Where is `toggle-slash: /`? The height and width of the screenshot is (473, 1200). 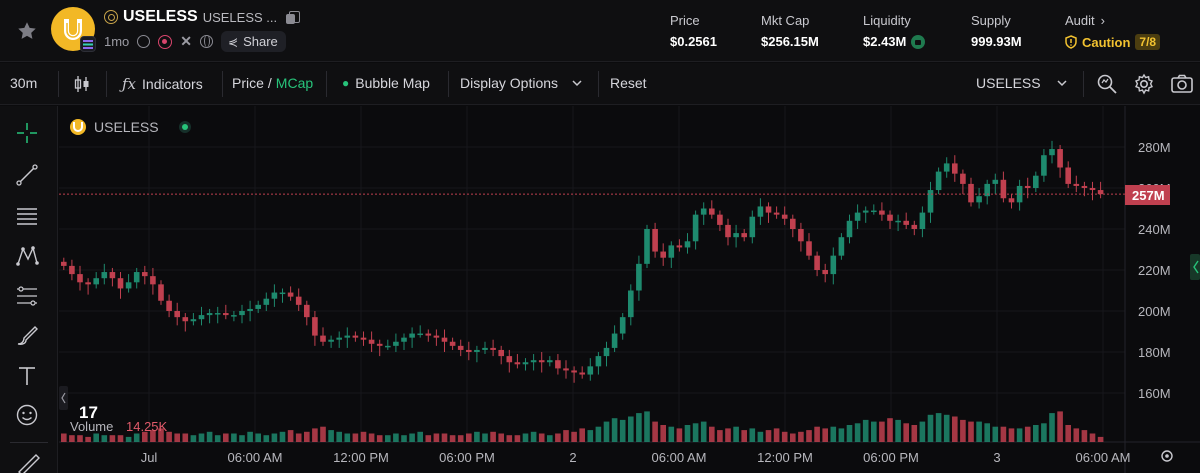
toggle-slash: / is located at coordinates (270, 83).